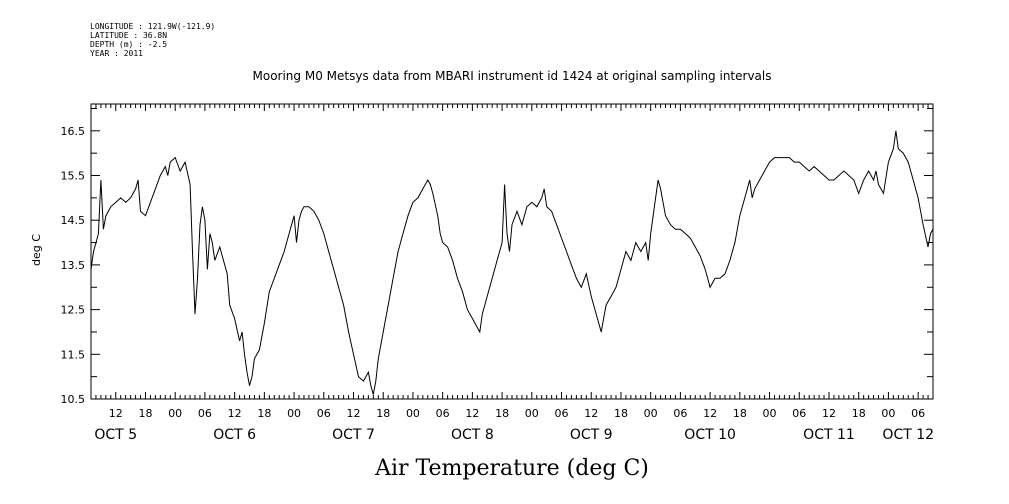 The width and height of the screenshot is (1009, 504). What do you see at coordinates (73, 220) in the screenshot?
I see `y-tick-label: 14.5` at bounding box center [73, 220].